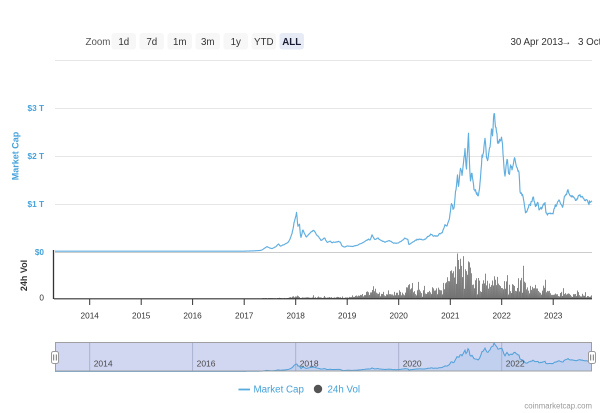 The image size is (600, 413). Describe the element at coordinates (537, 42) in the screenshot. I see `svg-text: 30 Apr 2013` at that location.